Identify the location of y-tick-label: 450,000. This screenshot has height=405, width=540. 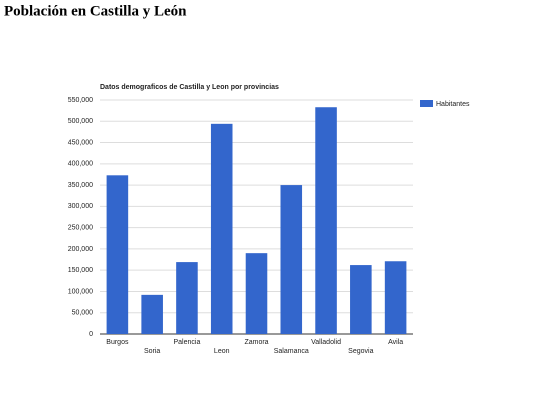
(80, 142).